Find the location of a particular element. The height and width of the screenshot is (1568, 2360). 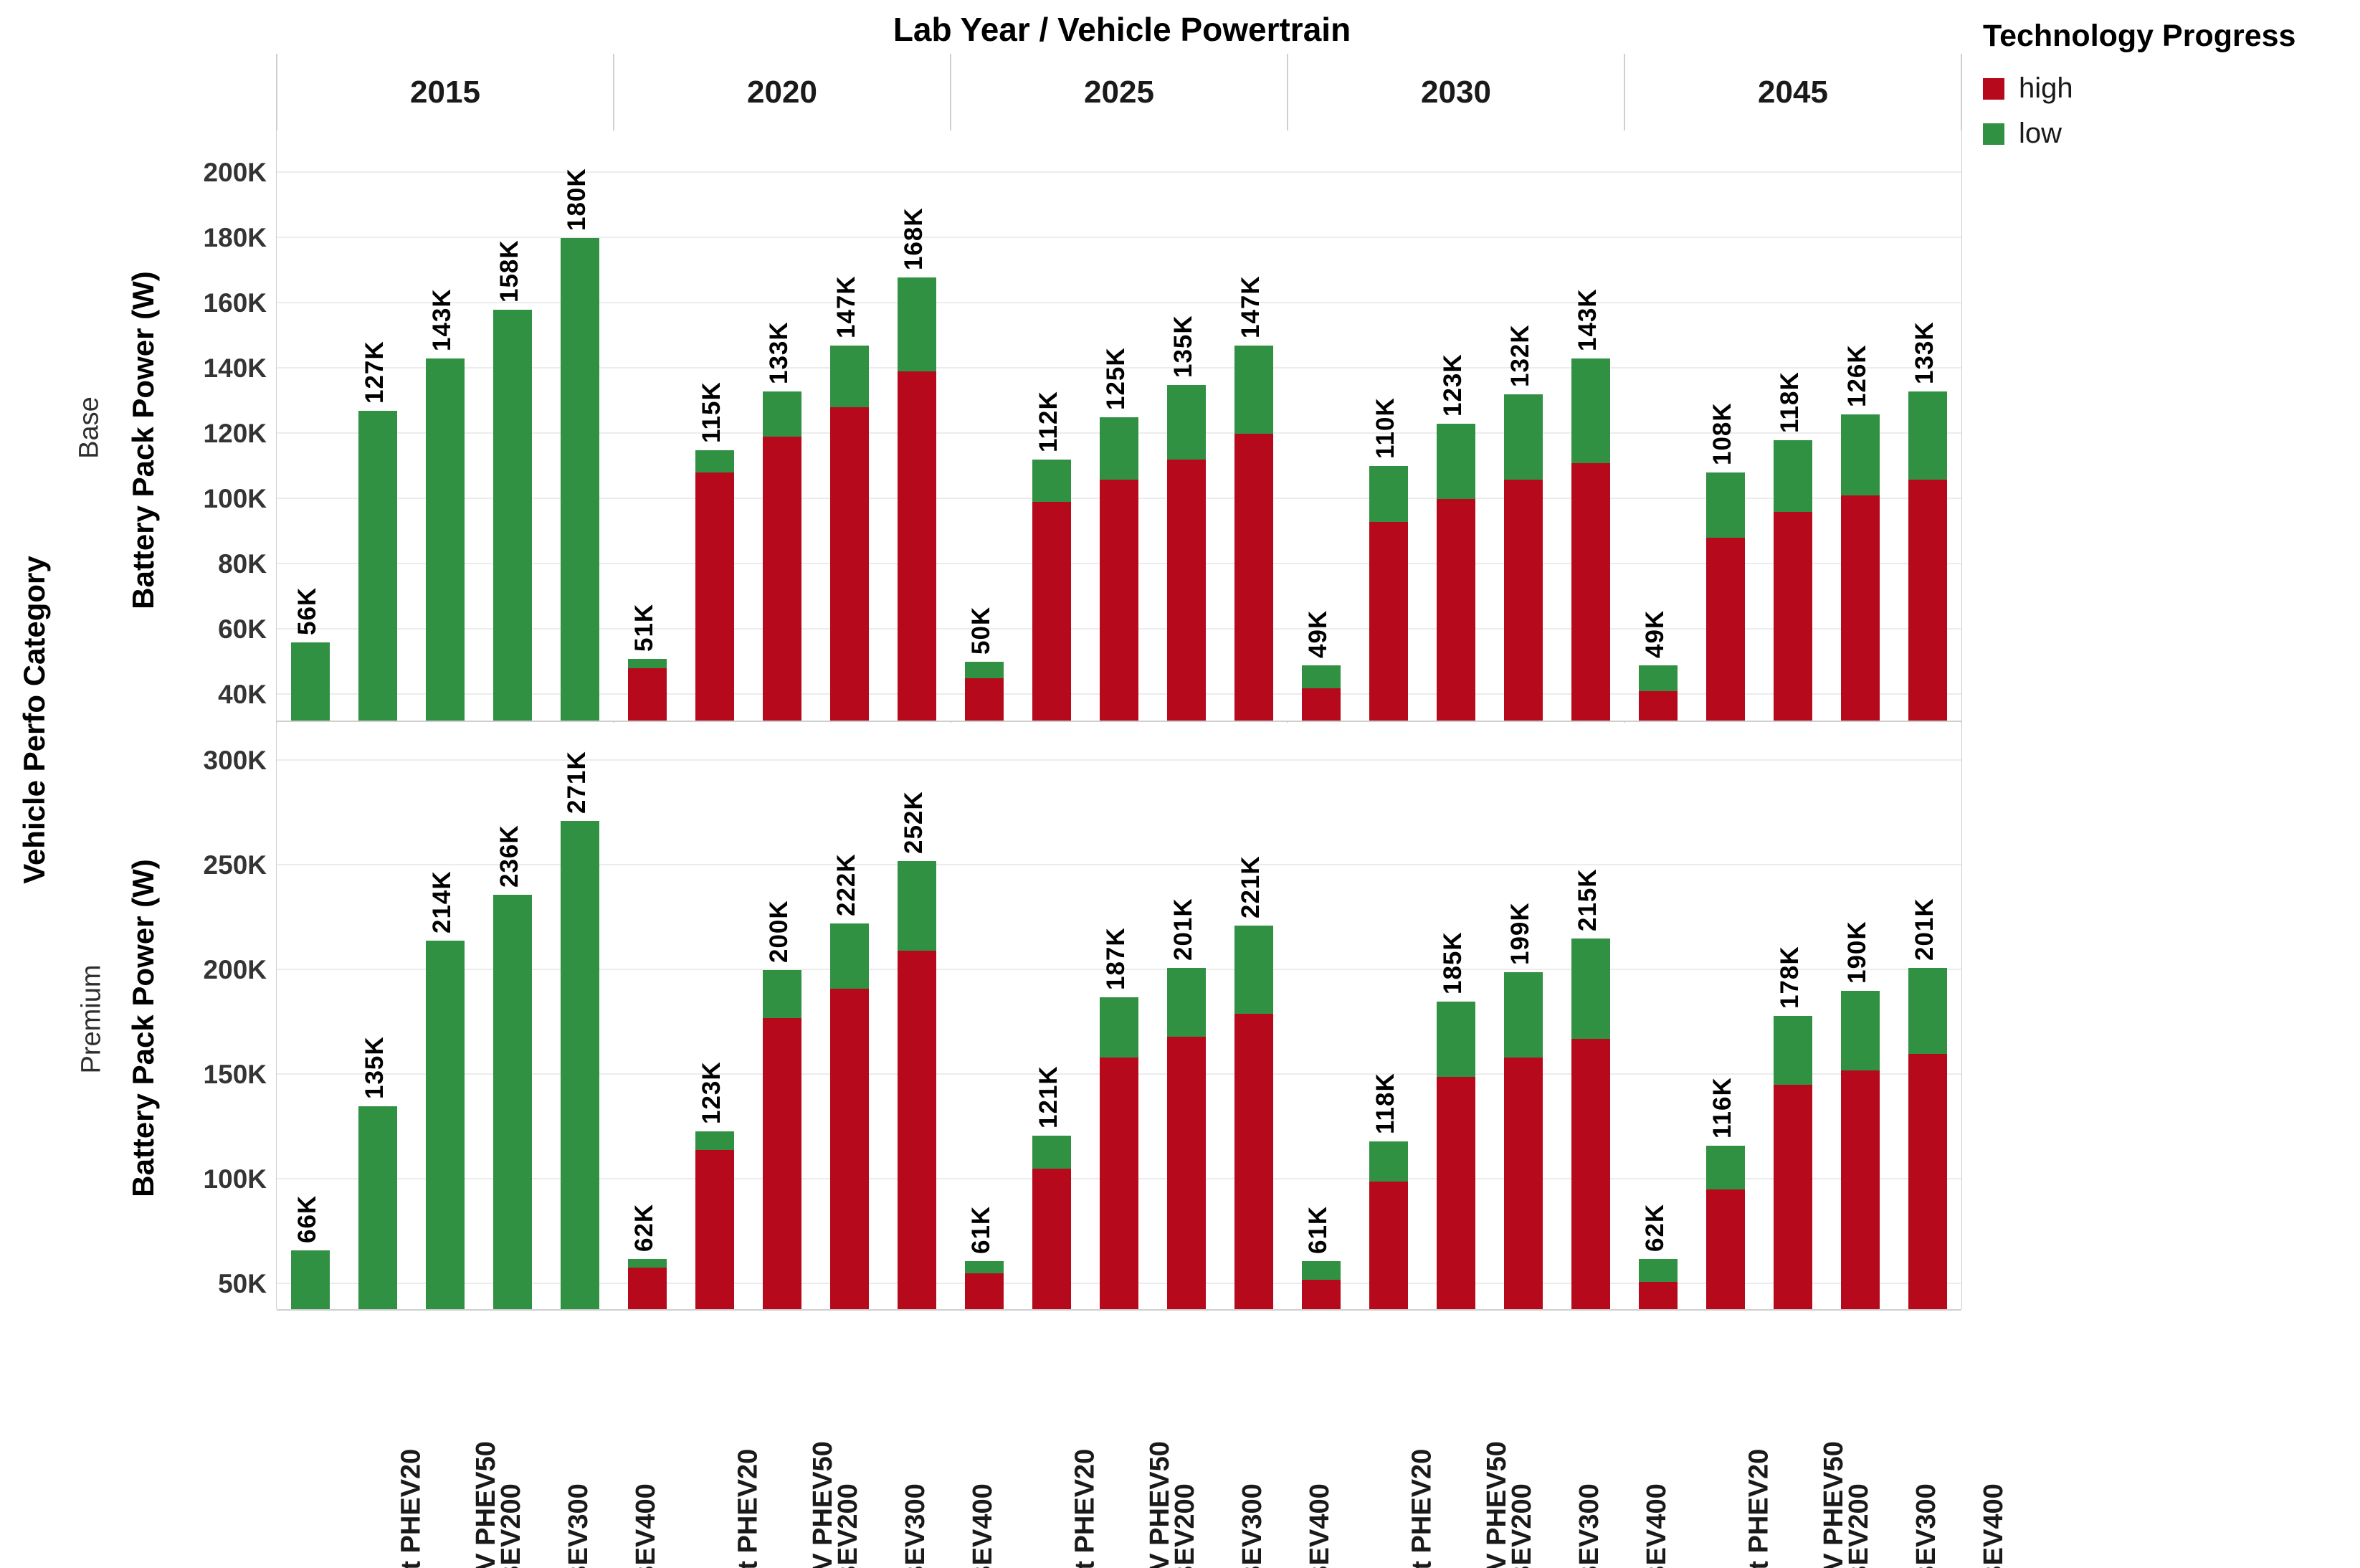

legend-item-high: high is located at coordinates (2139, 88).